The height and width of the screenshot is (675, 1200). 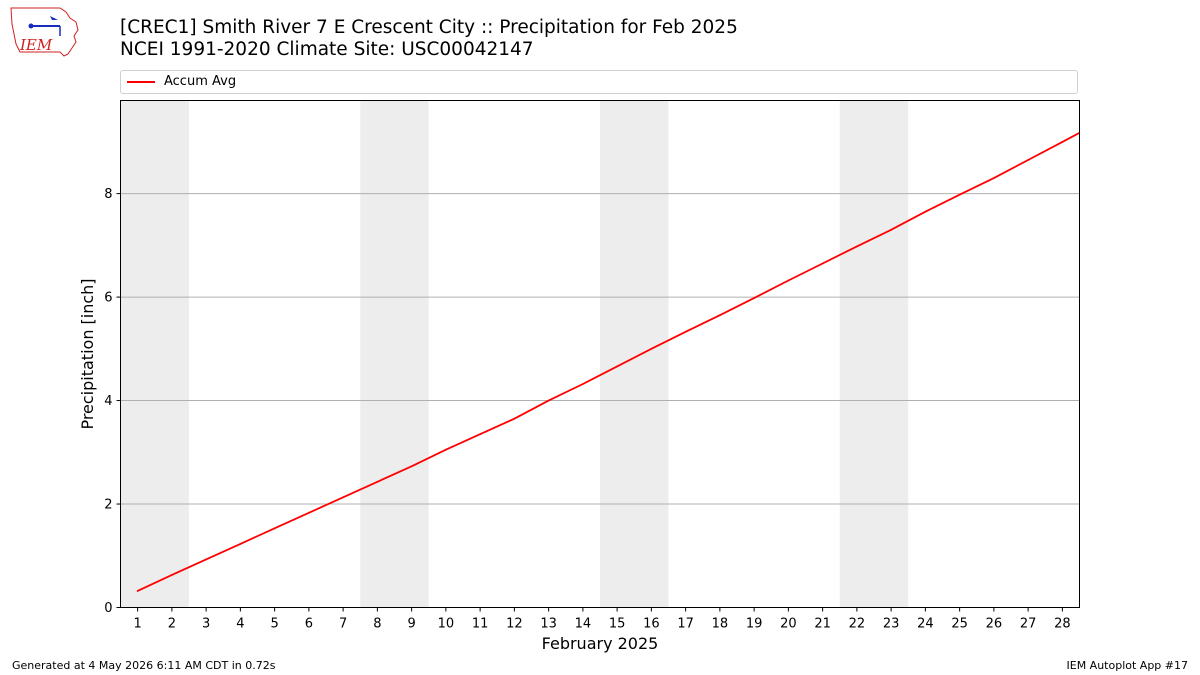 I want to click on legend-swatch-accum-avg, so click(x=141, y=82).